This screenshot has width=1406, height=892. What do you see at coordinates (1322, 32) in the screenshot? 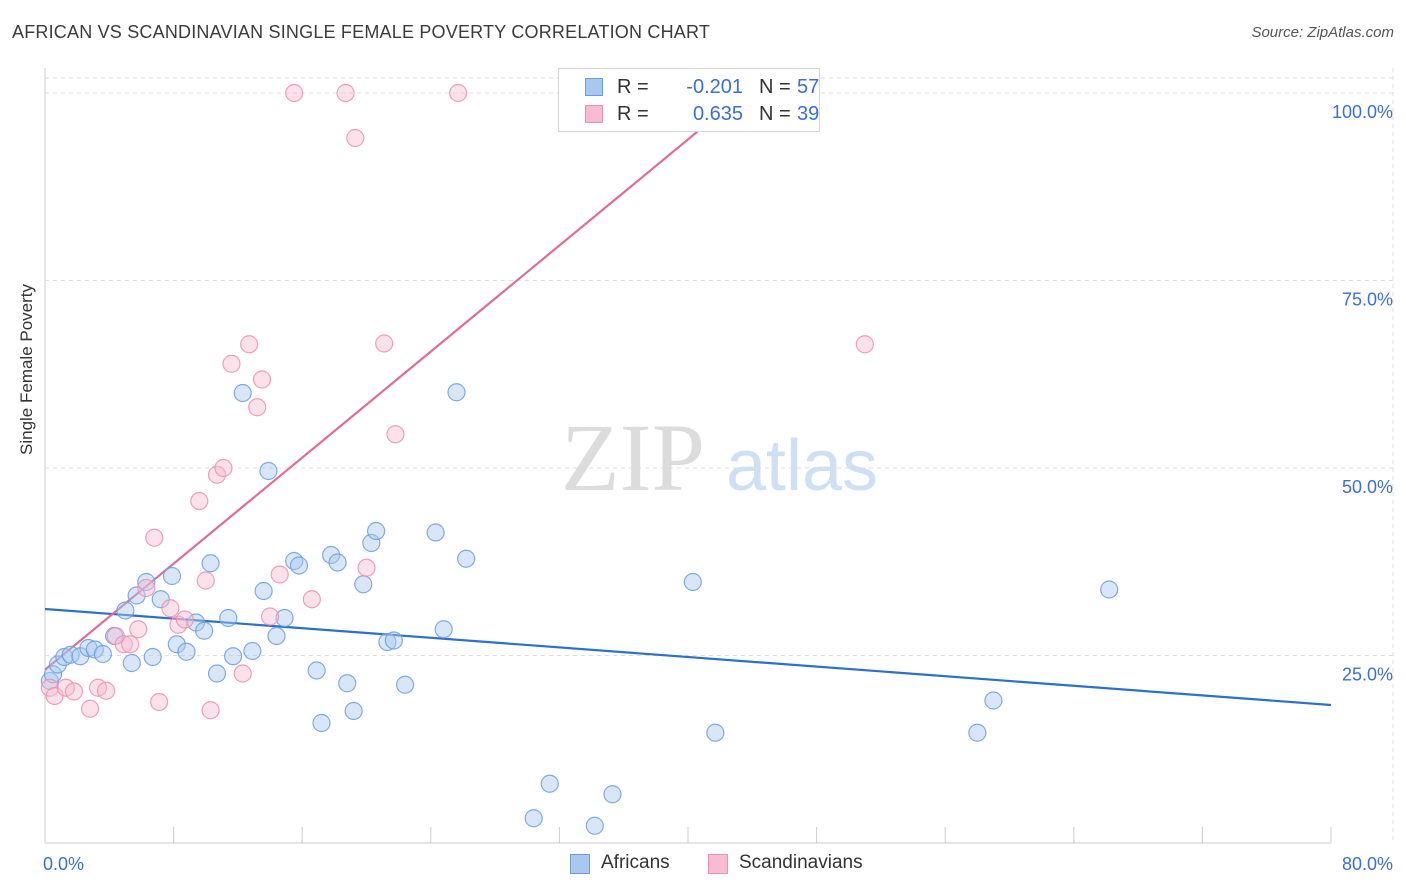
I see `source-label: Source: ZipAtlas.com` at bounding box center [1322, 32].